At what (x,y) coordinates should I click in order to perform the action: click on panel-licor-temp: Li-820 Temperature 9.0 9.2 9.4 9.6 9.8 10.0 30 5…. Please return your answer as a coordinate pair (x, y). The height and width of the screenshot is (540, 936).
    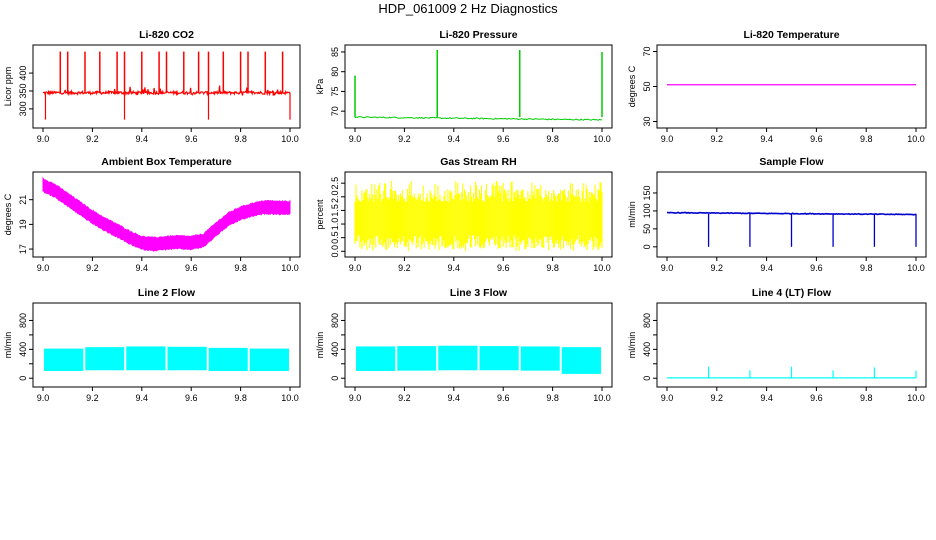
    Looking at the image, I should click on (777, 86).